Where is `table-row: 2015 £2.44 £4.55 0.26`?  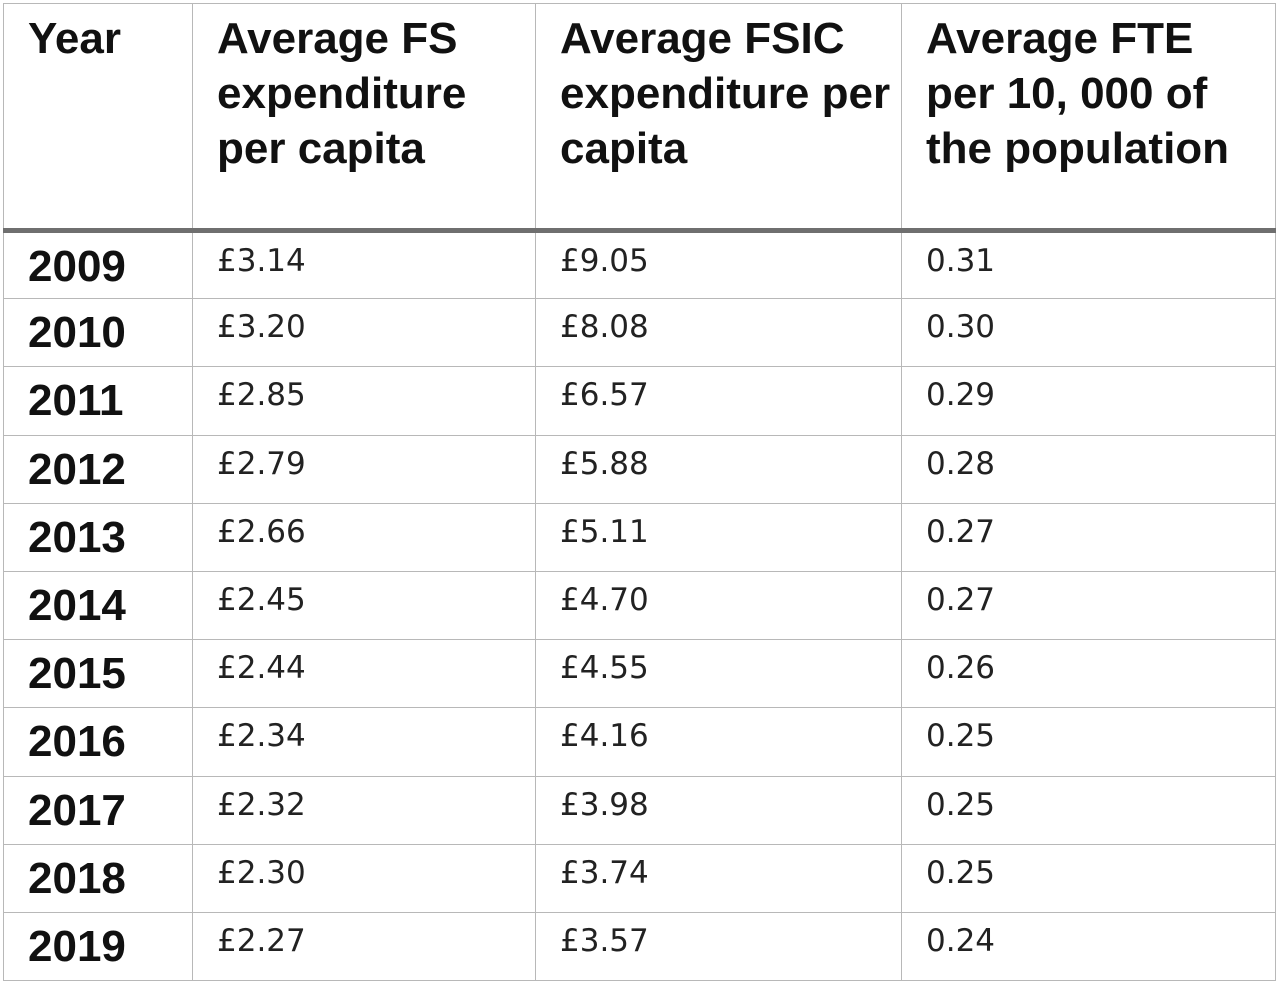 table-row: 2015 £2.44 £4.55 0.26 is located at coordinates (639, 674).